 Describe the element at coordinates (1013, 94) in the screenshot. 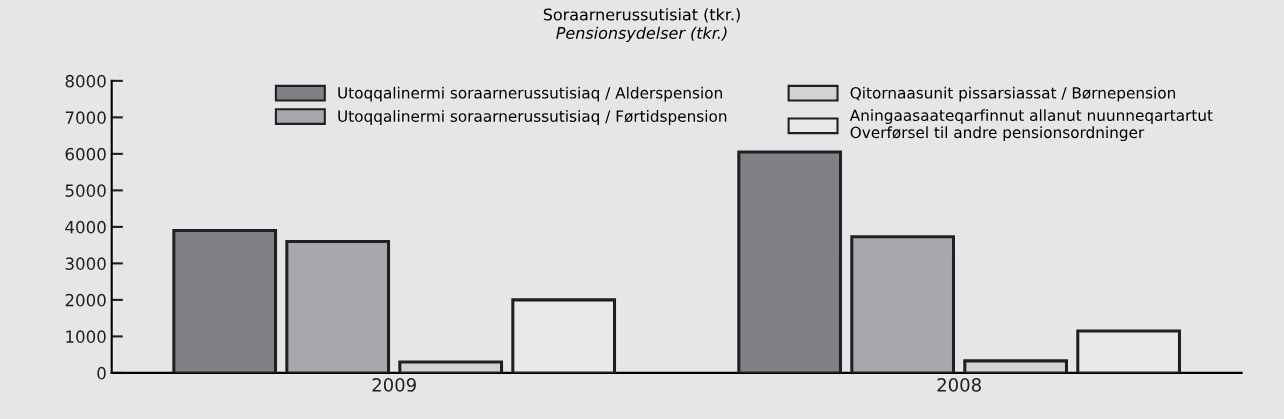

I see `legend-label: Qitornaasunit pissarsiassat / Børnepension` at that location.